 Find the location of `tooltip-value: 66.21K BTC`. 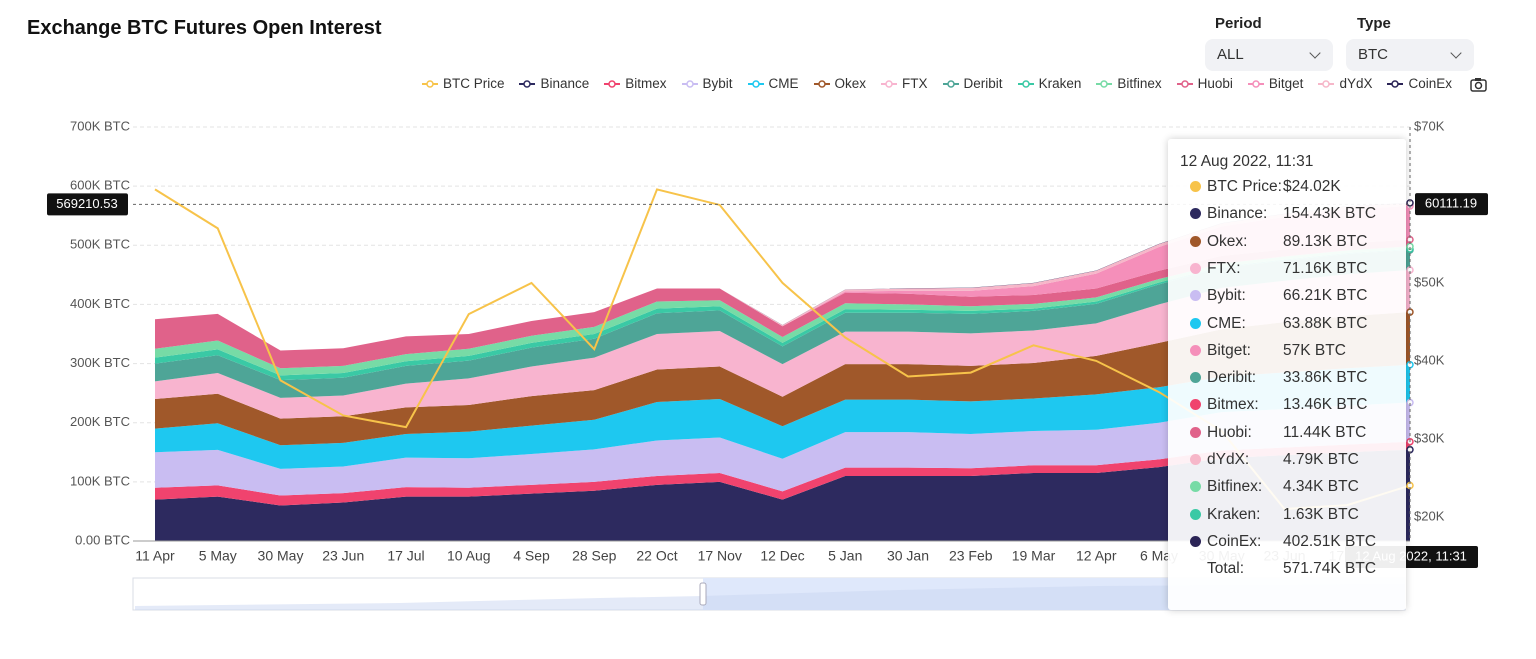

tooltip-value: 66.21K BTC is located at coordinates (1325, 296).